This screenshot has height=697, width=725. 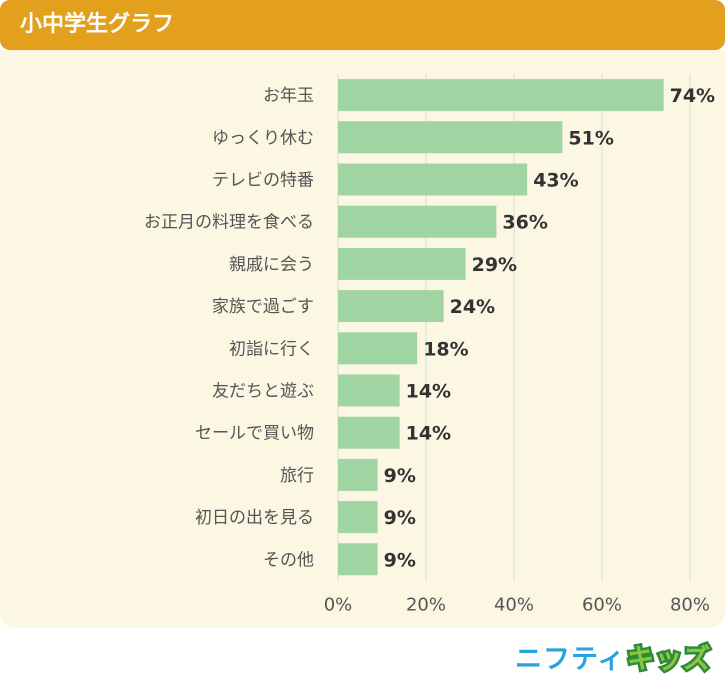 I want to click on logo-text-kids: キッズ, so click(x=669, y=660).